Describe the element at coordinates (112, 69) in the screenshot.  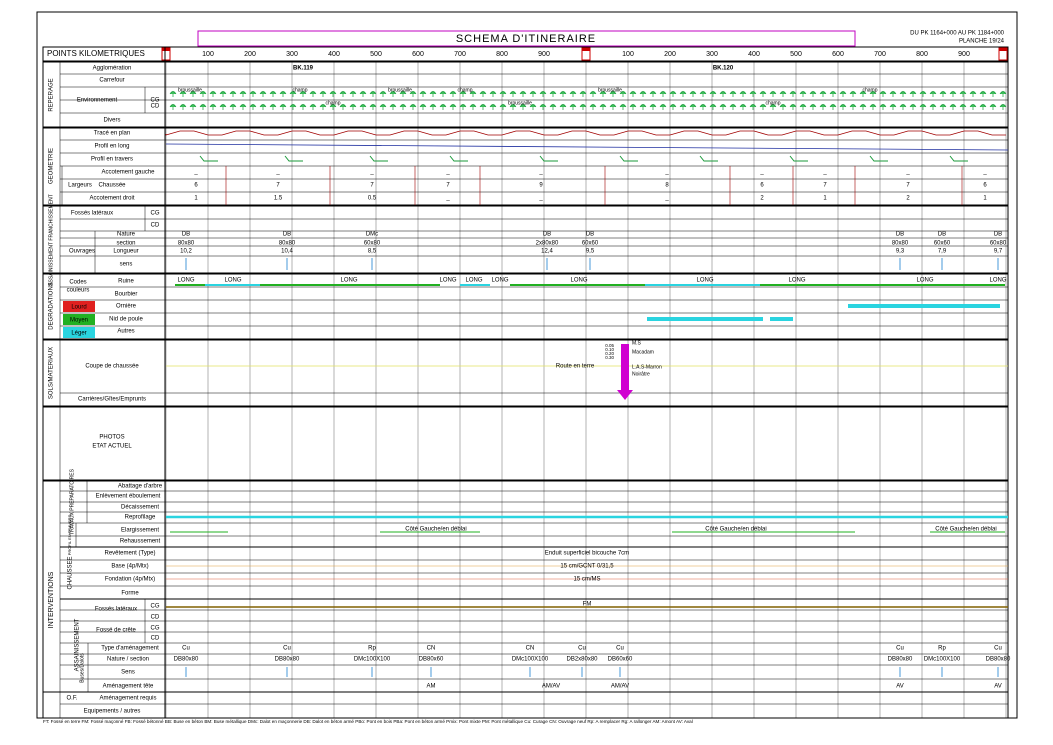
I see `row-label: Agglomération` at that location.